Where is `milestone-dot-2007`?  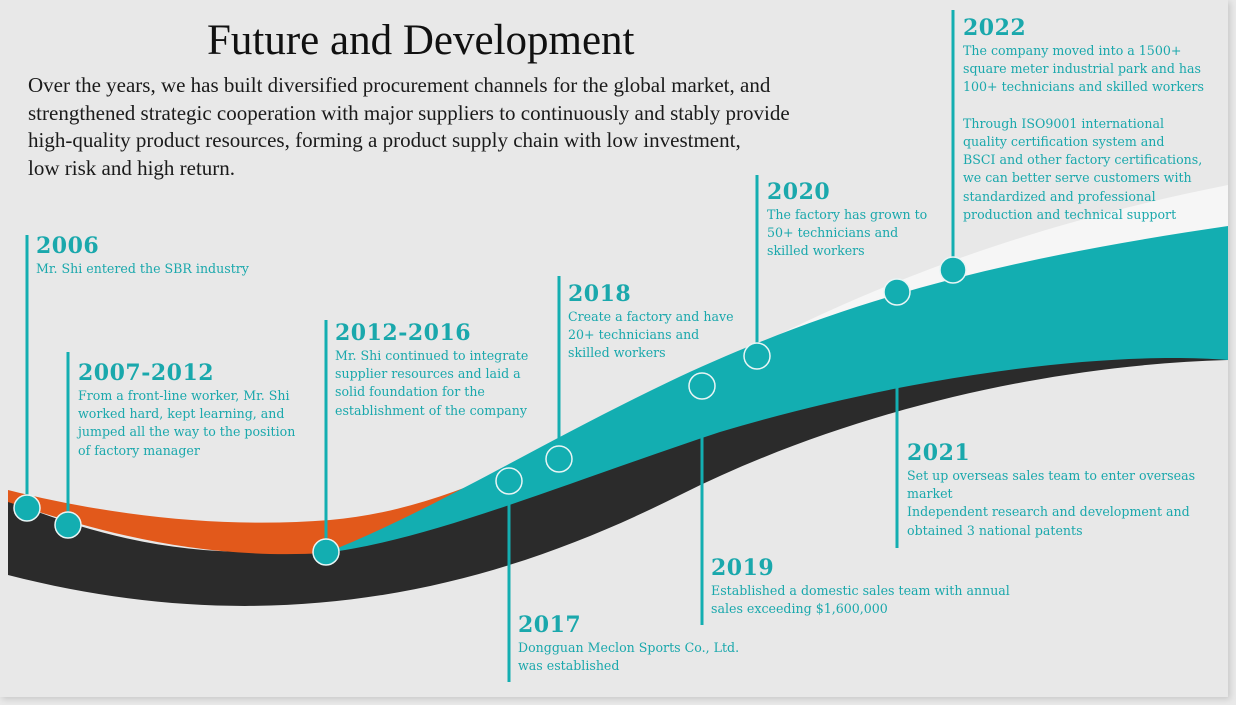
milestone-dot-2007 is located at coordinates (68, 525).